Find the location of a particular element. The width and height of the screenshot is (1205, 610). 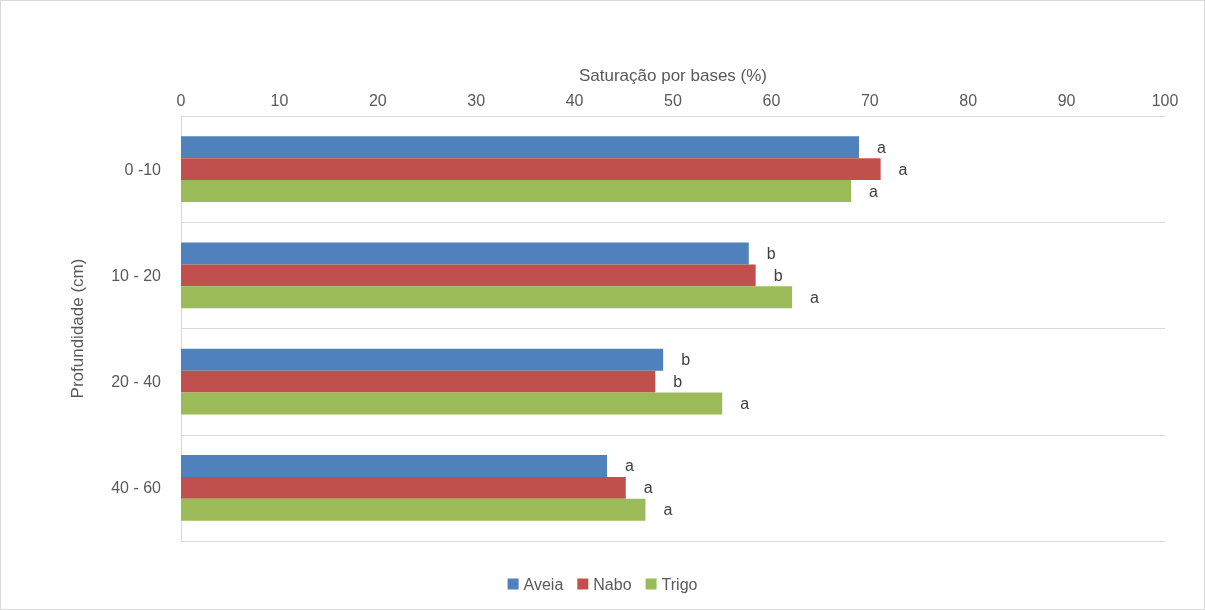

x-tick-label: 50 is located at coordinates (673, 100).